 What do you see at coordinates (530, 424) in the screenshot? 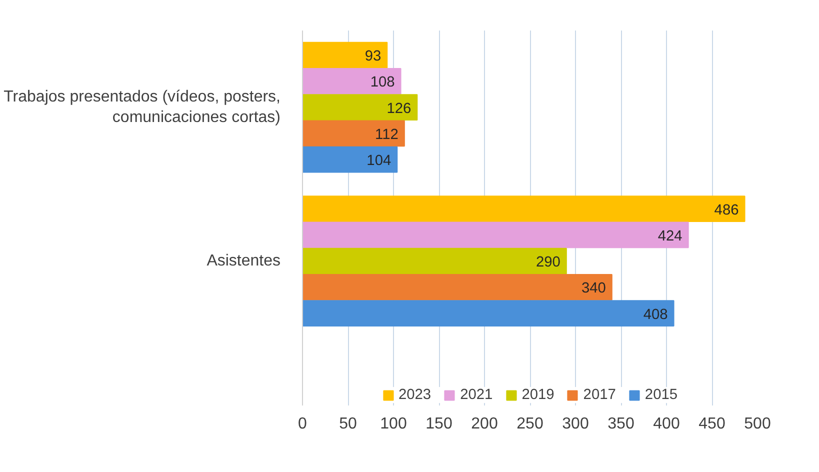
I see `x-tick-label: 250` at bounding box center [530, 424].